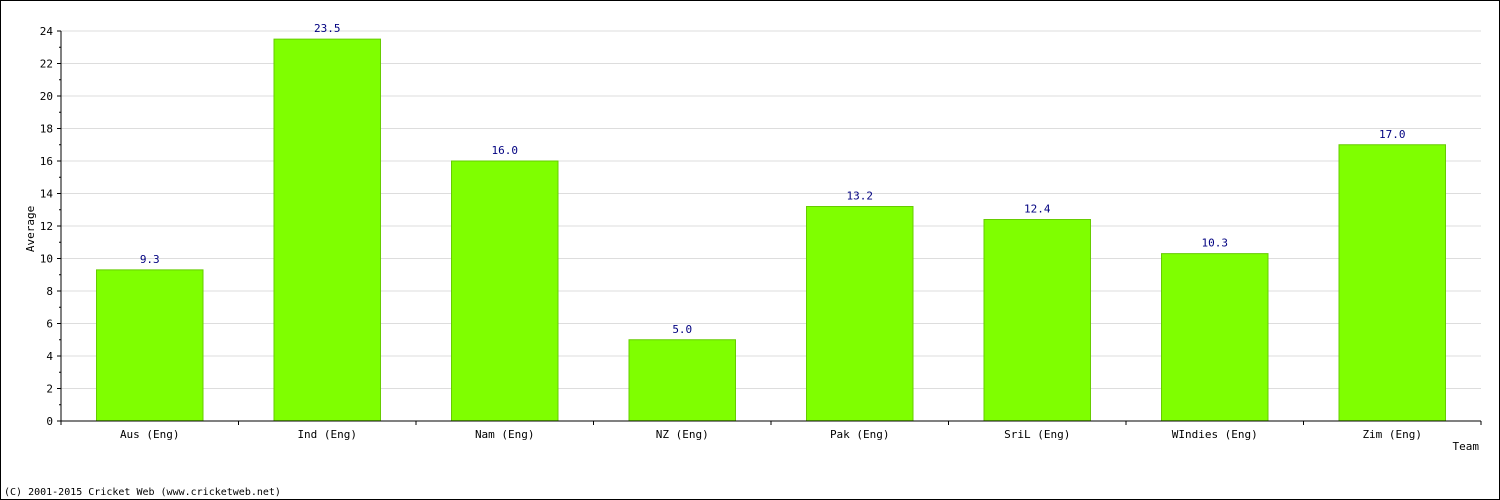 The image size is (1500, 500). Describe the element at coordinates (327, 434) in the screenshot. I see `x-tick-label: Ind (Eng)` at that location.